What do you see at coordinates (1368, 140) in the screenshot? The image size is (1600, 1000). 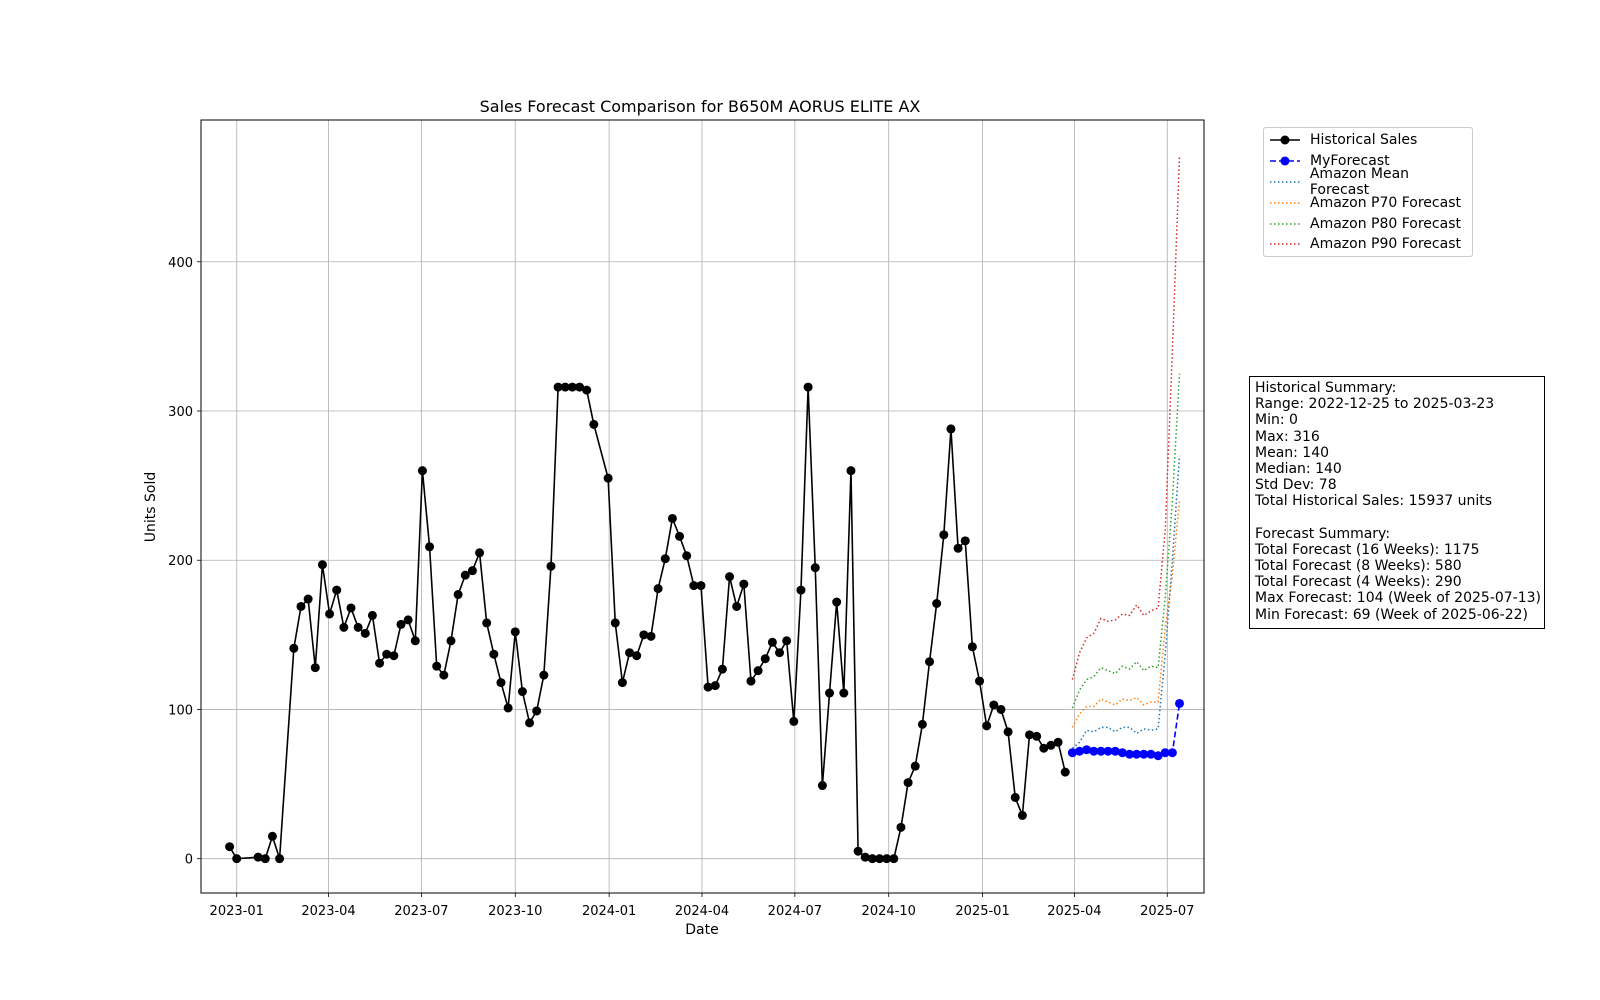 I see `legend-item: Historical Sales` at bounding box center [1368, 140].